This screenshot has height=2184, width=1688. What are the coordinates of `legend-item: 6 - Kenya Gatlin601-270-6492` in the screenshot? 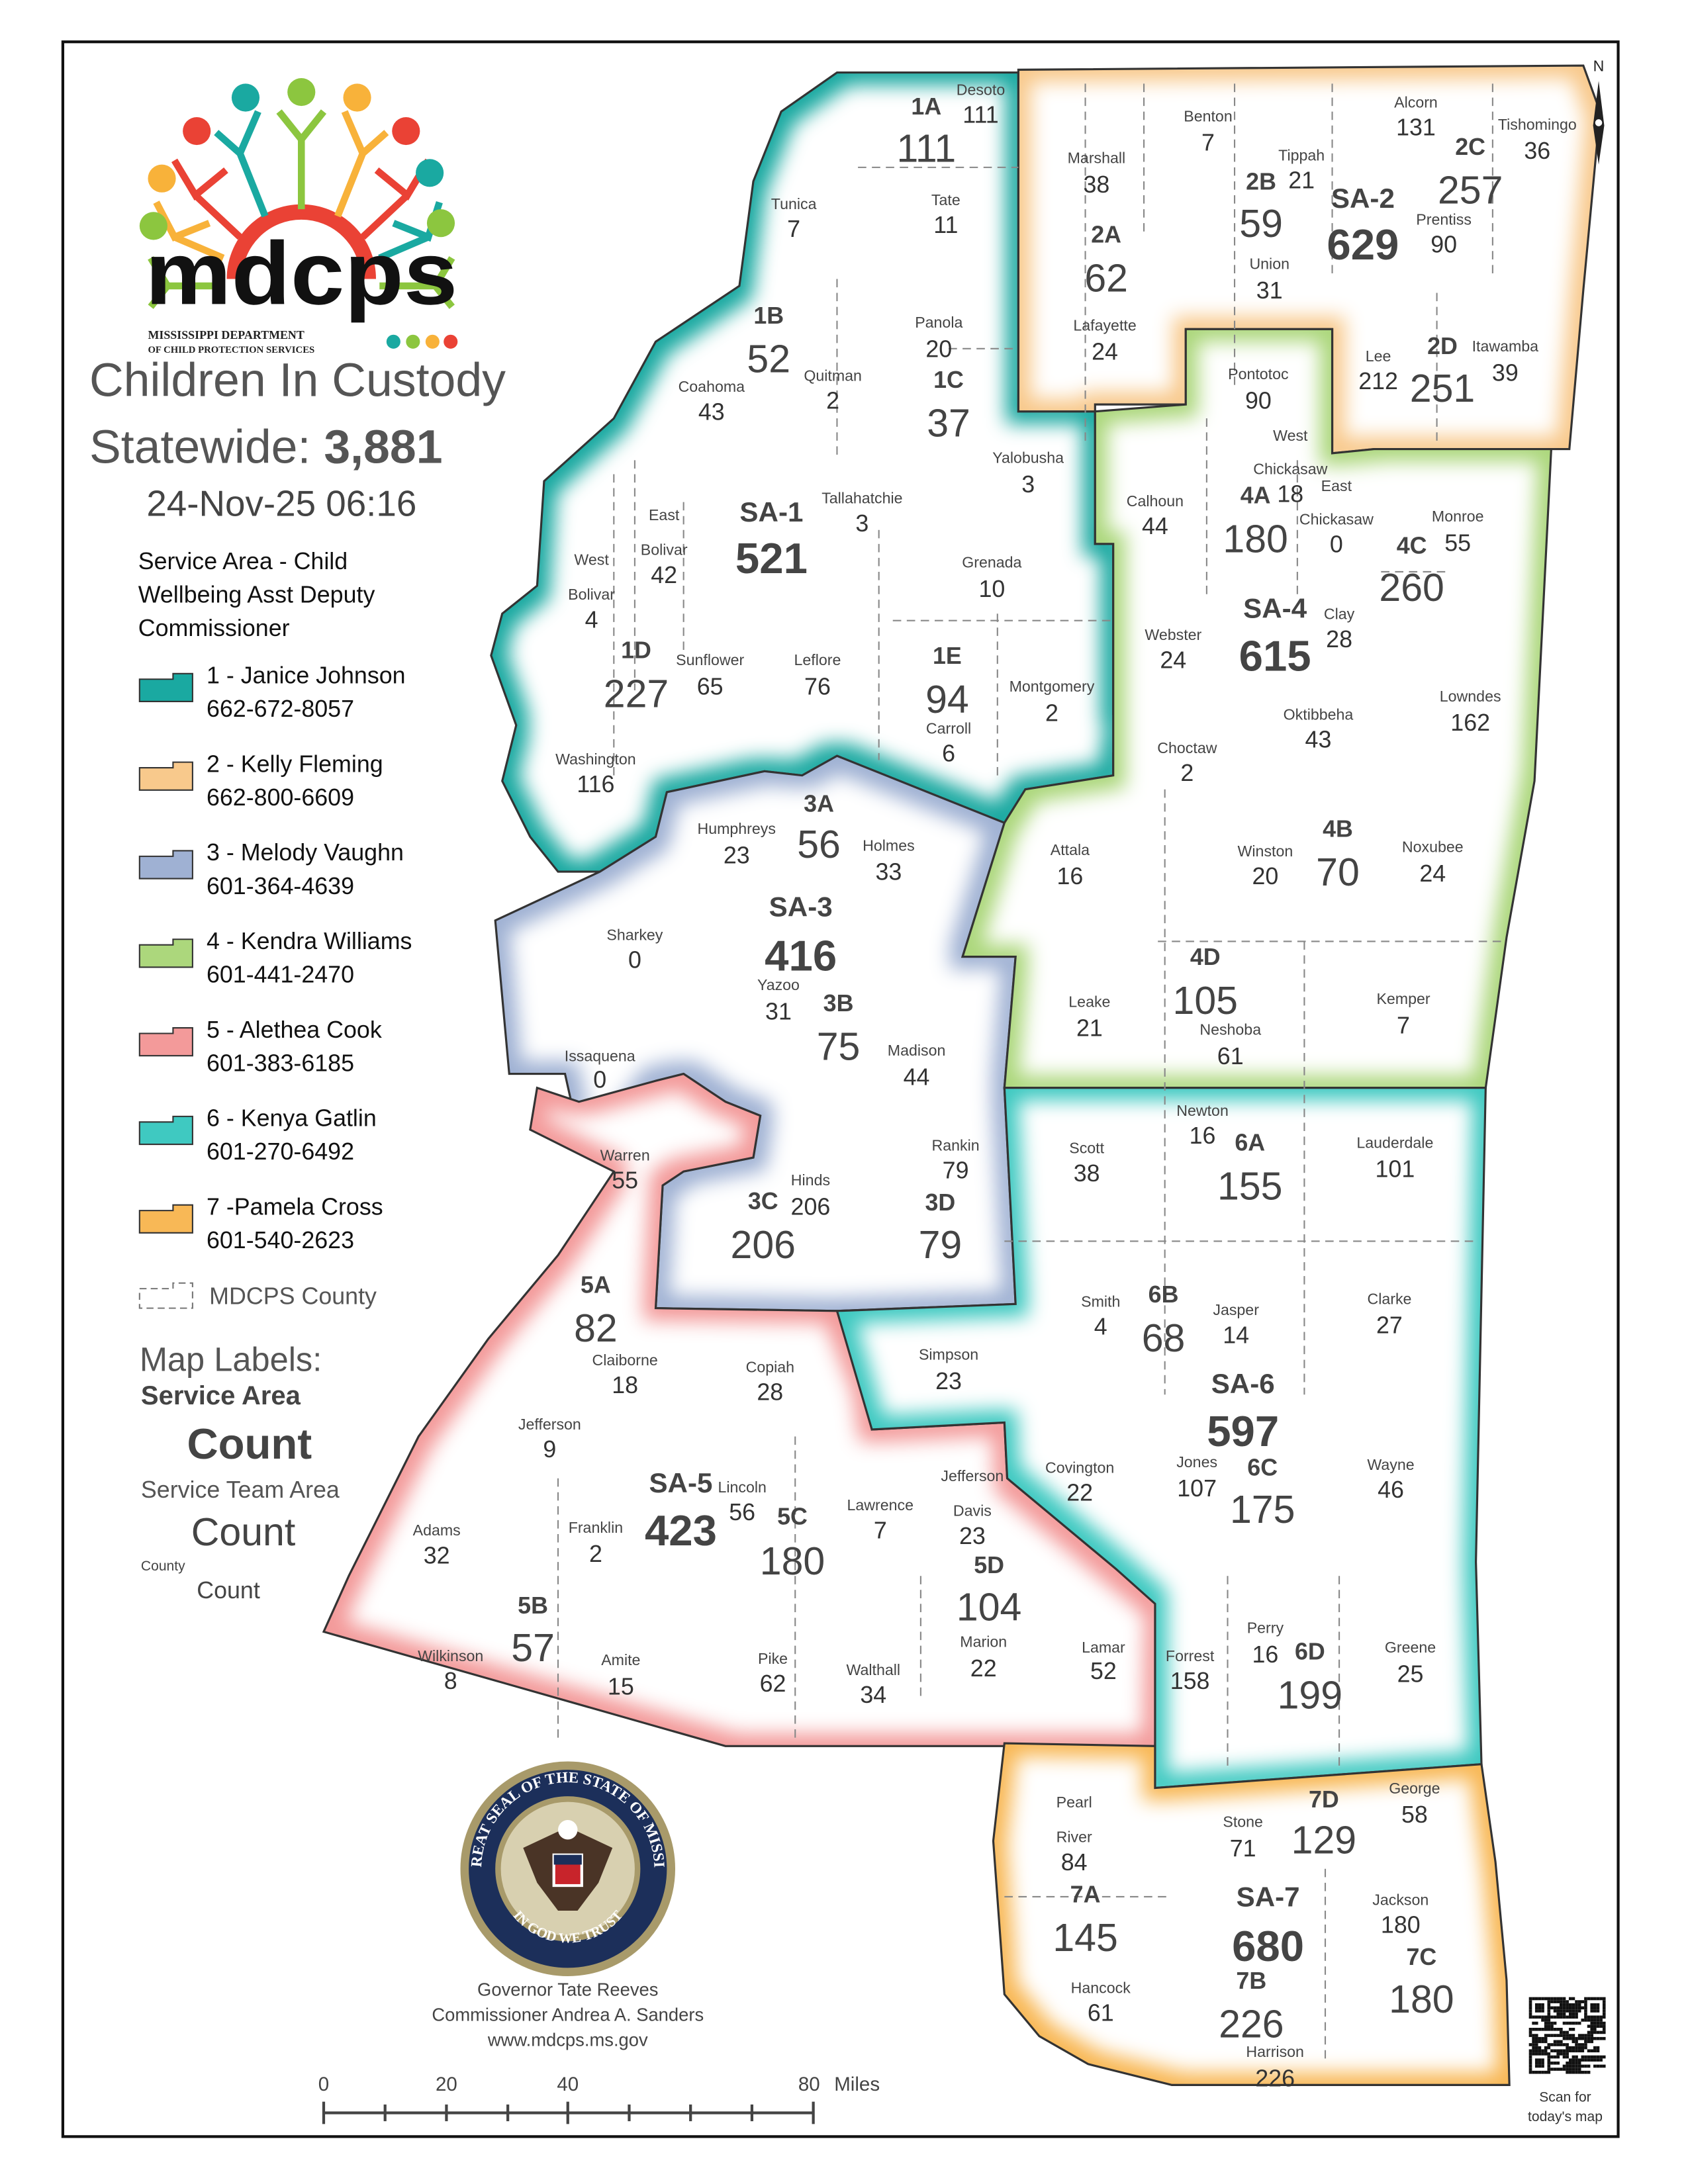 It's located at (258, 1135).